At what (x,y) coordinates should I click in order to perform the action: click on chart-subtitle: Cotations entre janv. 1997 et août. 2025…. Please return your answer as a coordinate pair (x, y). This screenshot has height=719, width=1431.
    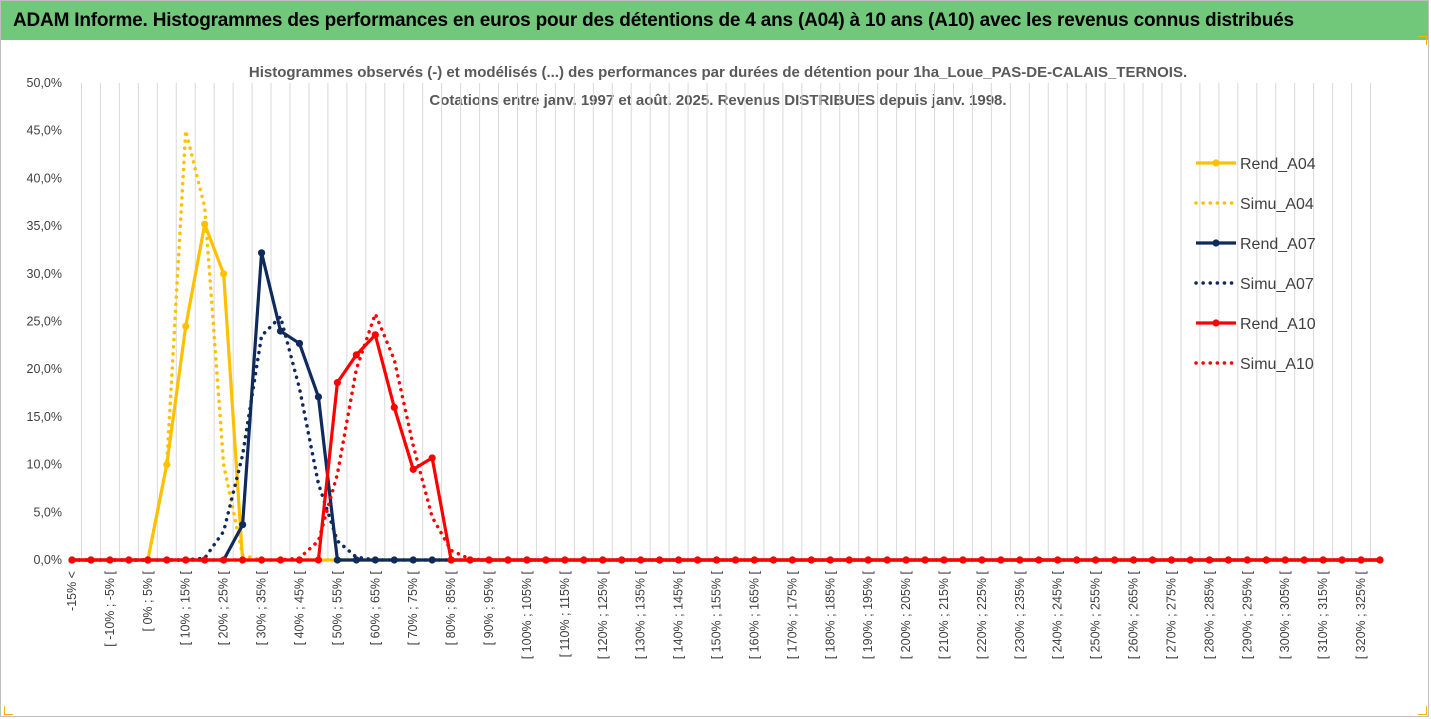
    Looking at the image, I should click on (717, 100).